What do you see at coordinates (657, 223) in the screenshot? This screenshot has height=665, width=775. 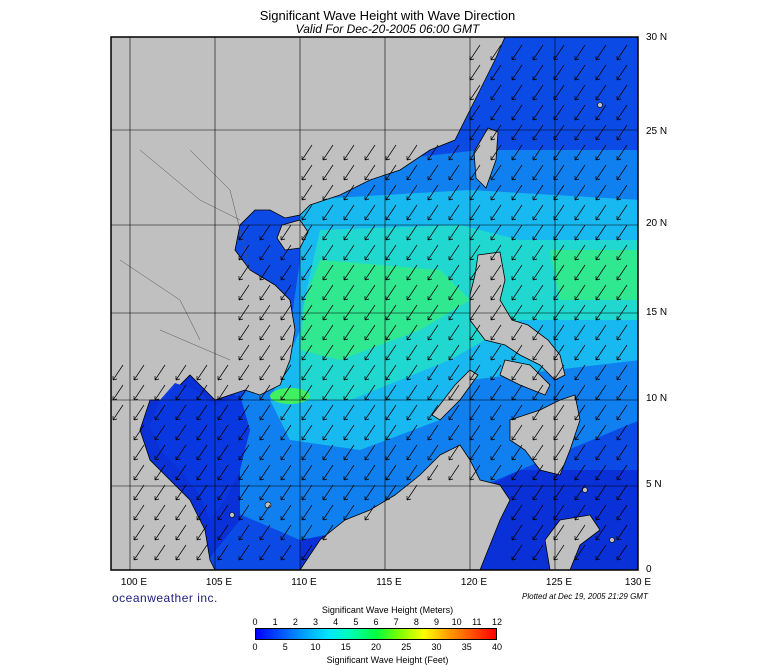 I see `lat-label-20n: 20 N` at bounding box center [657, 223].